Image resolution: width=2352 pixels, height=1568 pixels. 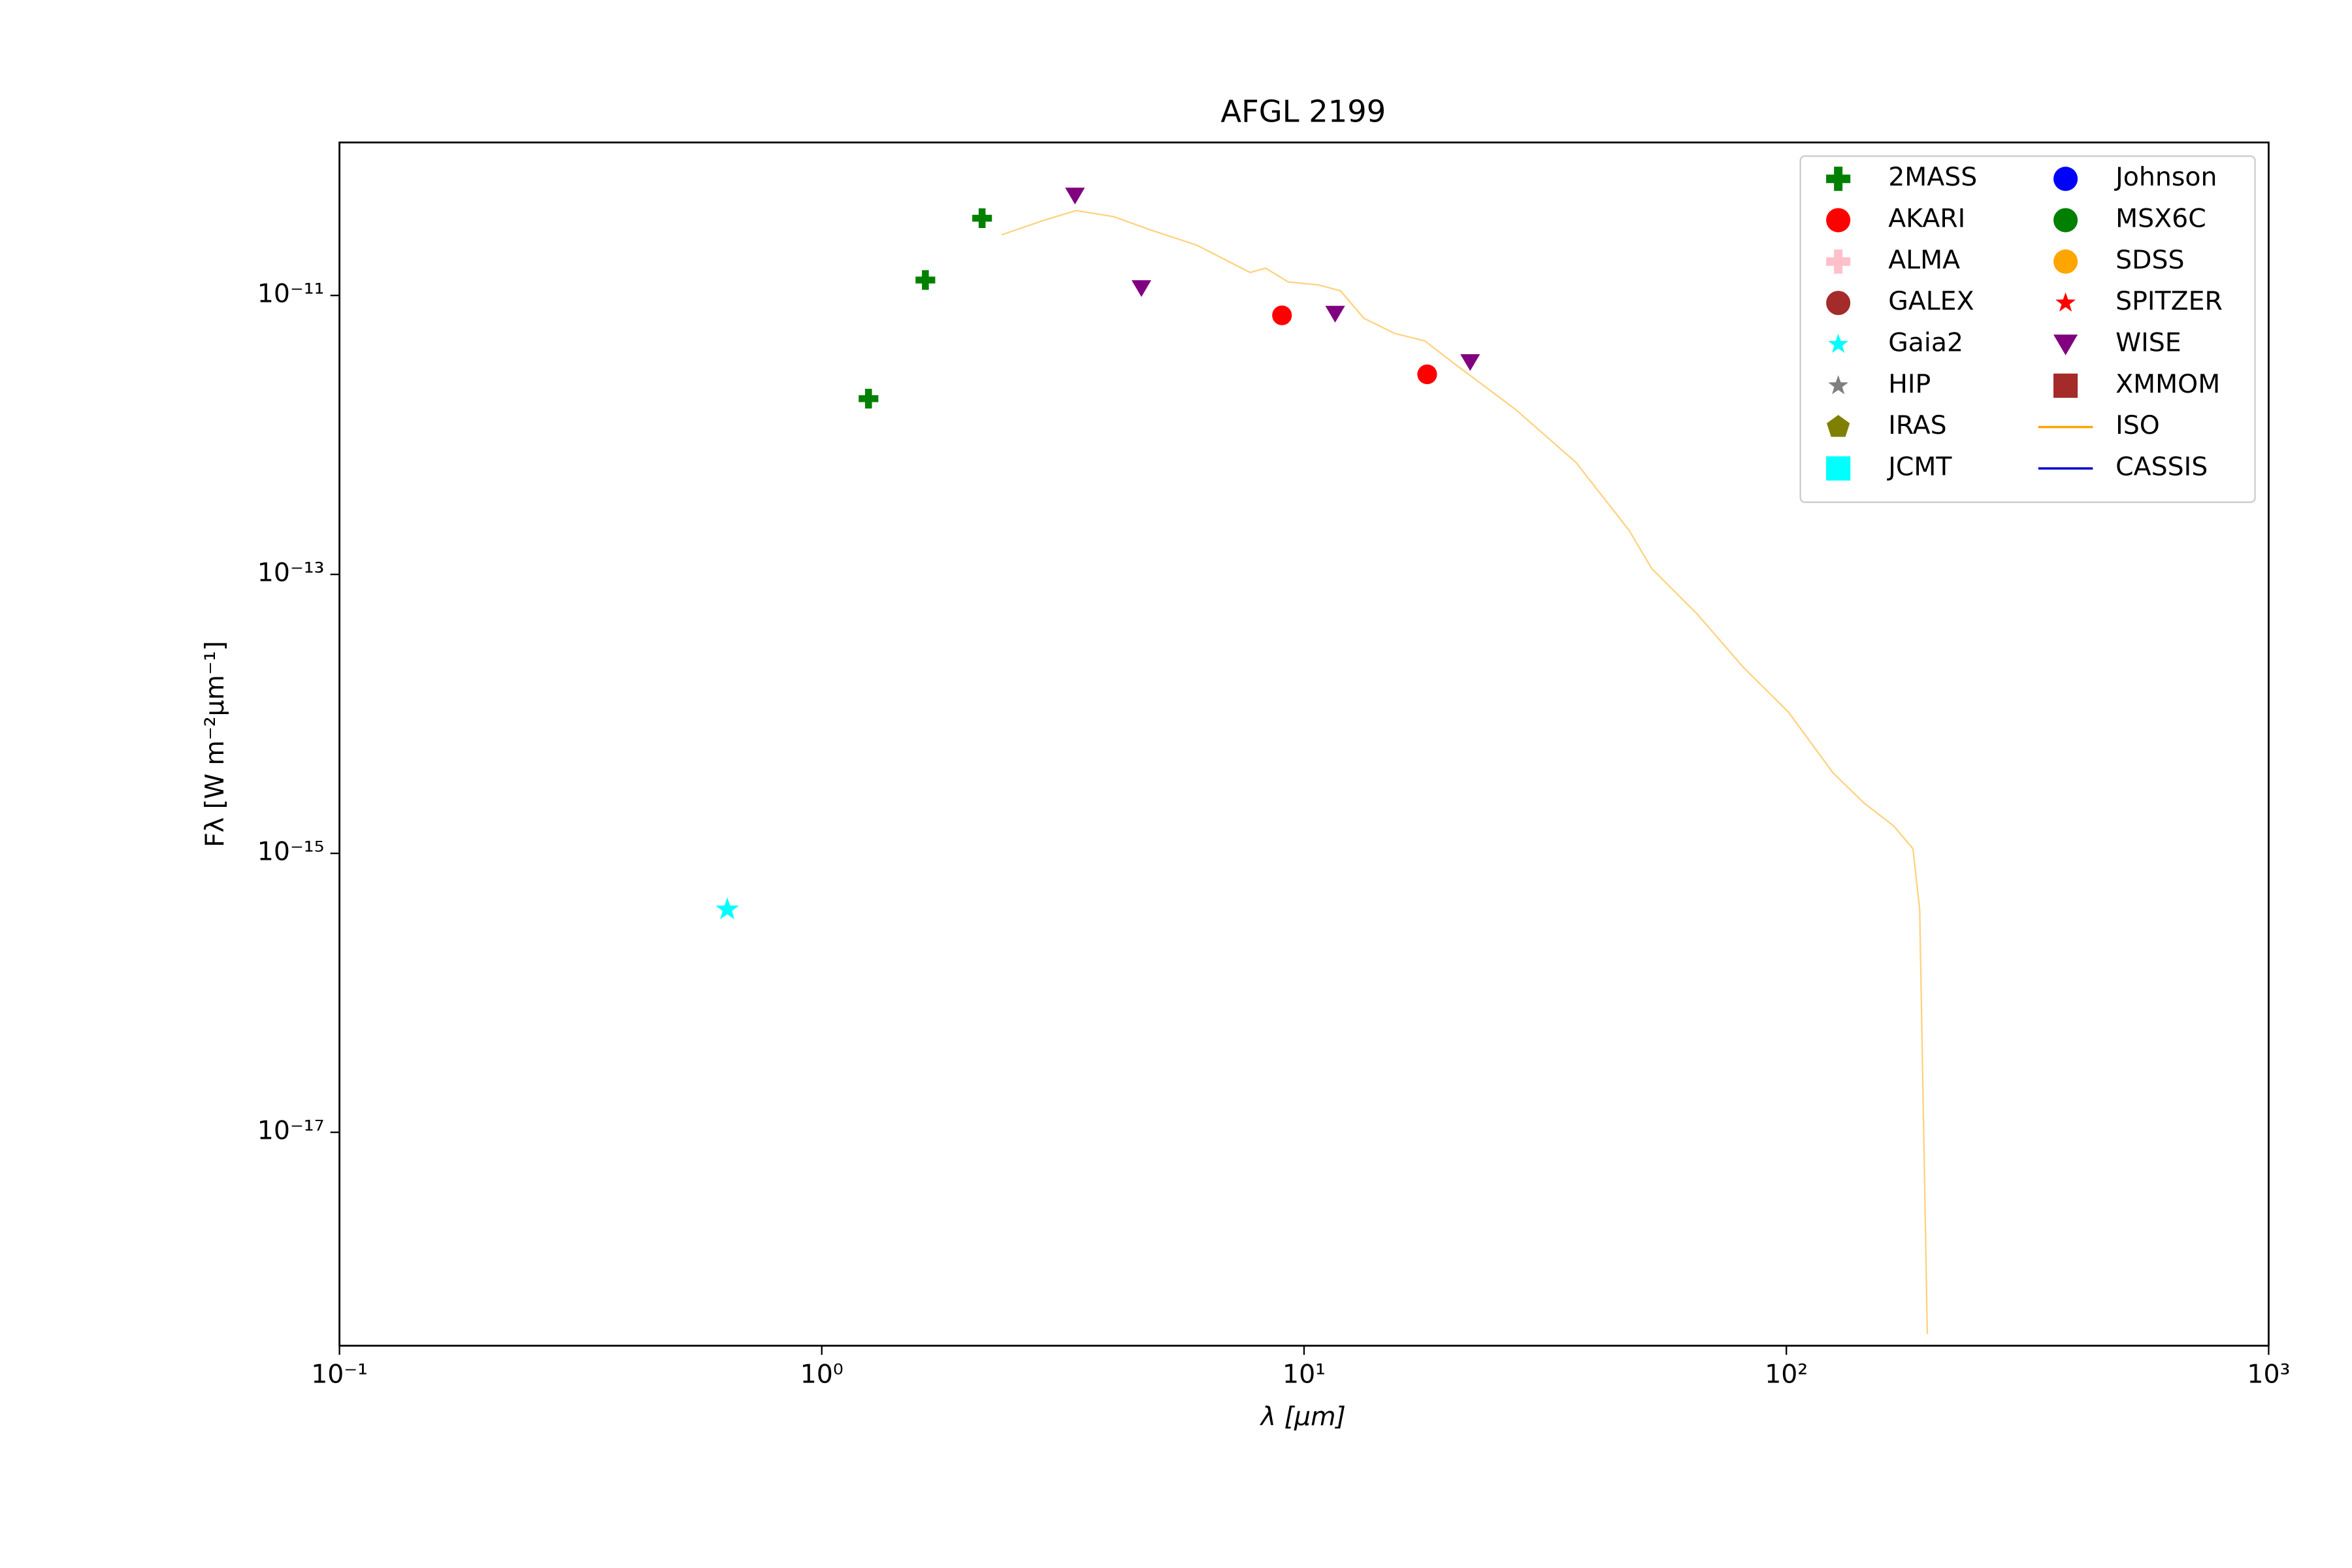 I want to click on legend-label: SDSS, so click(x=2149, y=260).